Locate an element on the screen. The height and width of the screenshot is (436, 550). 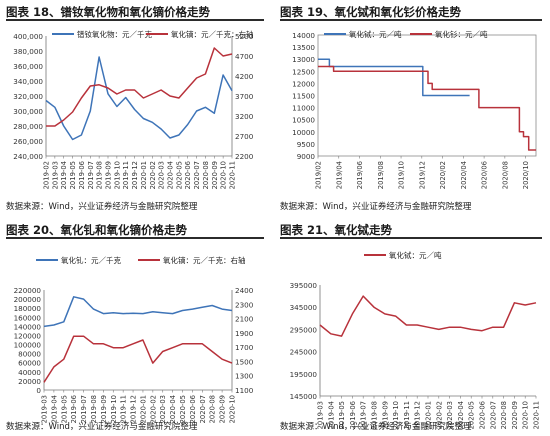
y-tick-label: 9500 is located at coordinates (306, 144).